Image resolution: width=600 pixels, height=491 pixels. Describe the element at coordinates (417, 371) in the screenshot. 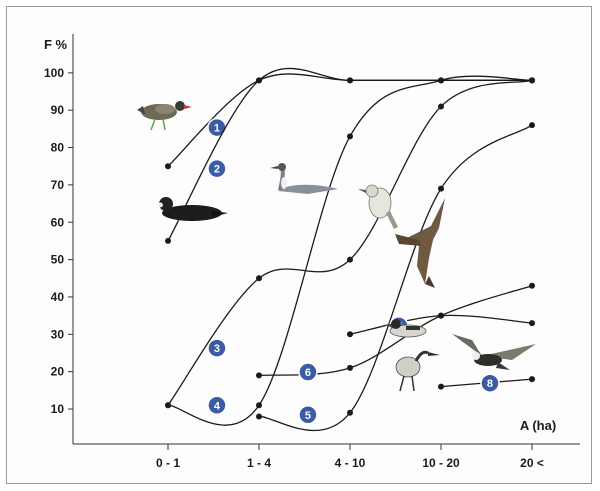

I see `heron-icon` at that location.